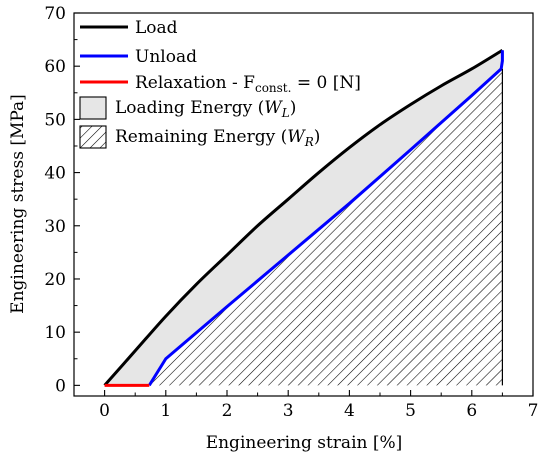 Image resolution: width=550 pixels, height=462 pixels. I want to click on x-tick-label: 7, so click(533, 411).